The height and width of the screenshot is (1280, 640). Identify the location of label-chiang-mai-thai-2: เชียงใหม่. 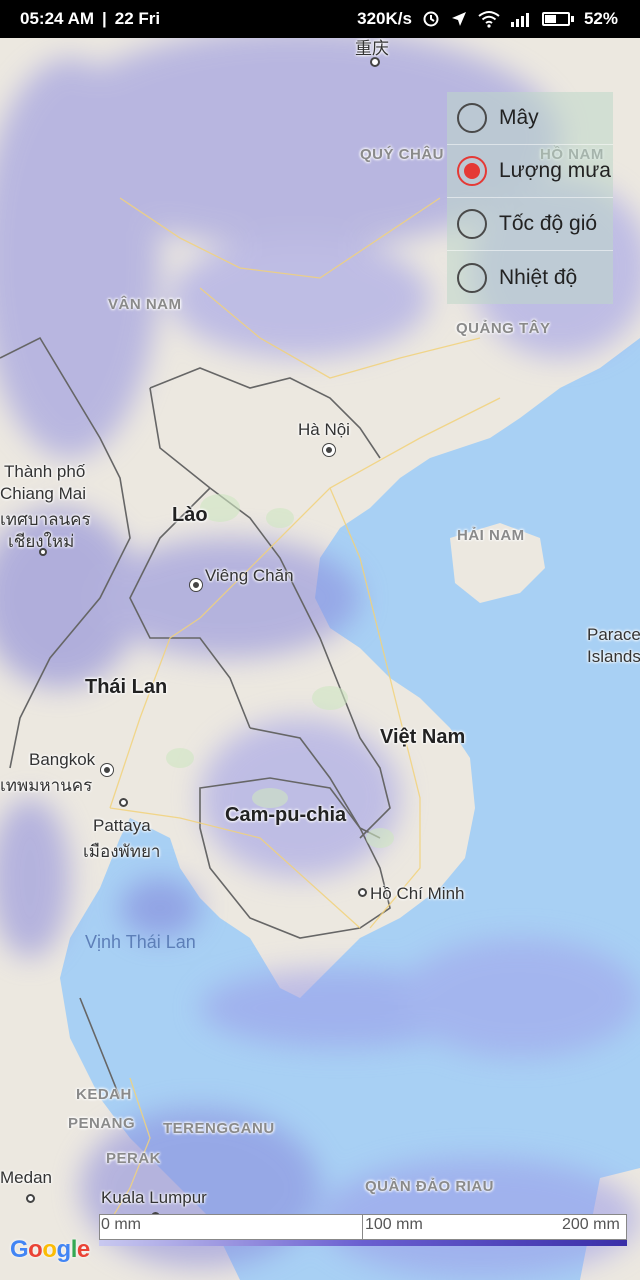
(41, 541).